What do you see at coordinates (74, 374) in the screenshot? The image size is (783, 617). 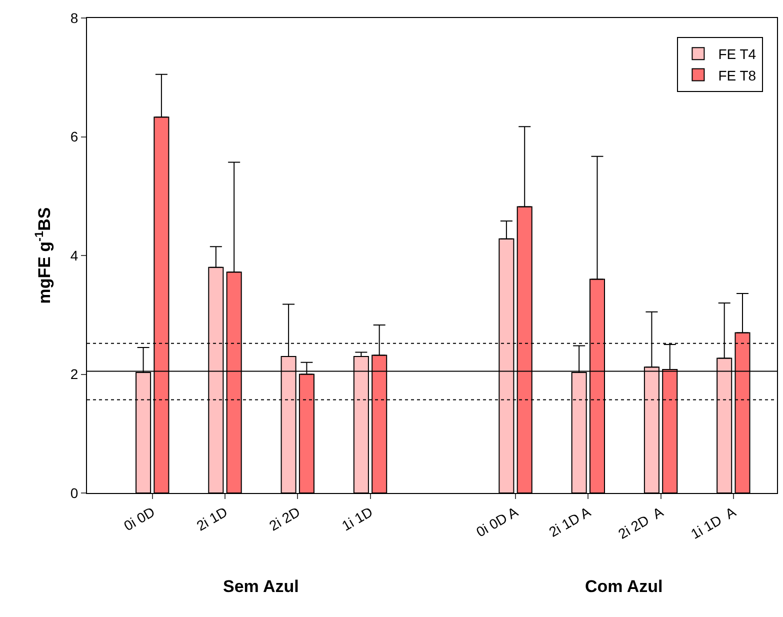 I see `y-tick-label: 2` at bounding box center [74, 374].